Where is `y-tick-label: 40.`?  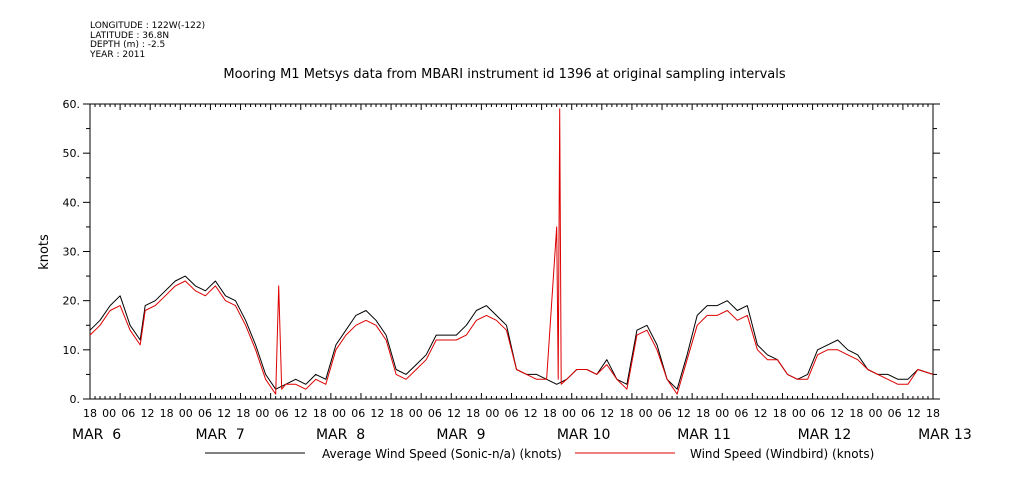 y-tick-label: 40. is located at coordinates (72, 202).